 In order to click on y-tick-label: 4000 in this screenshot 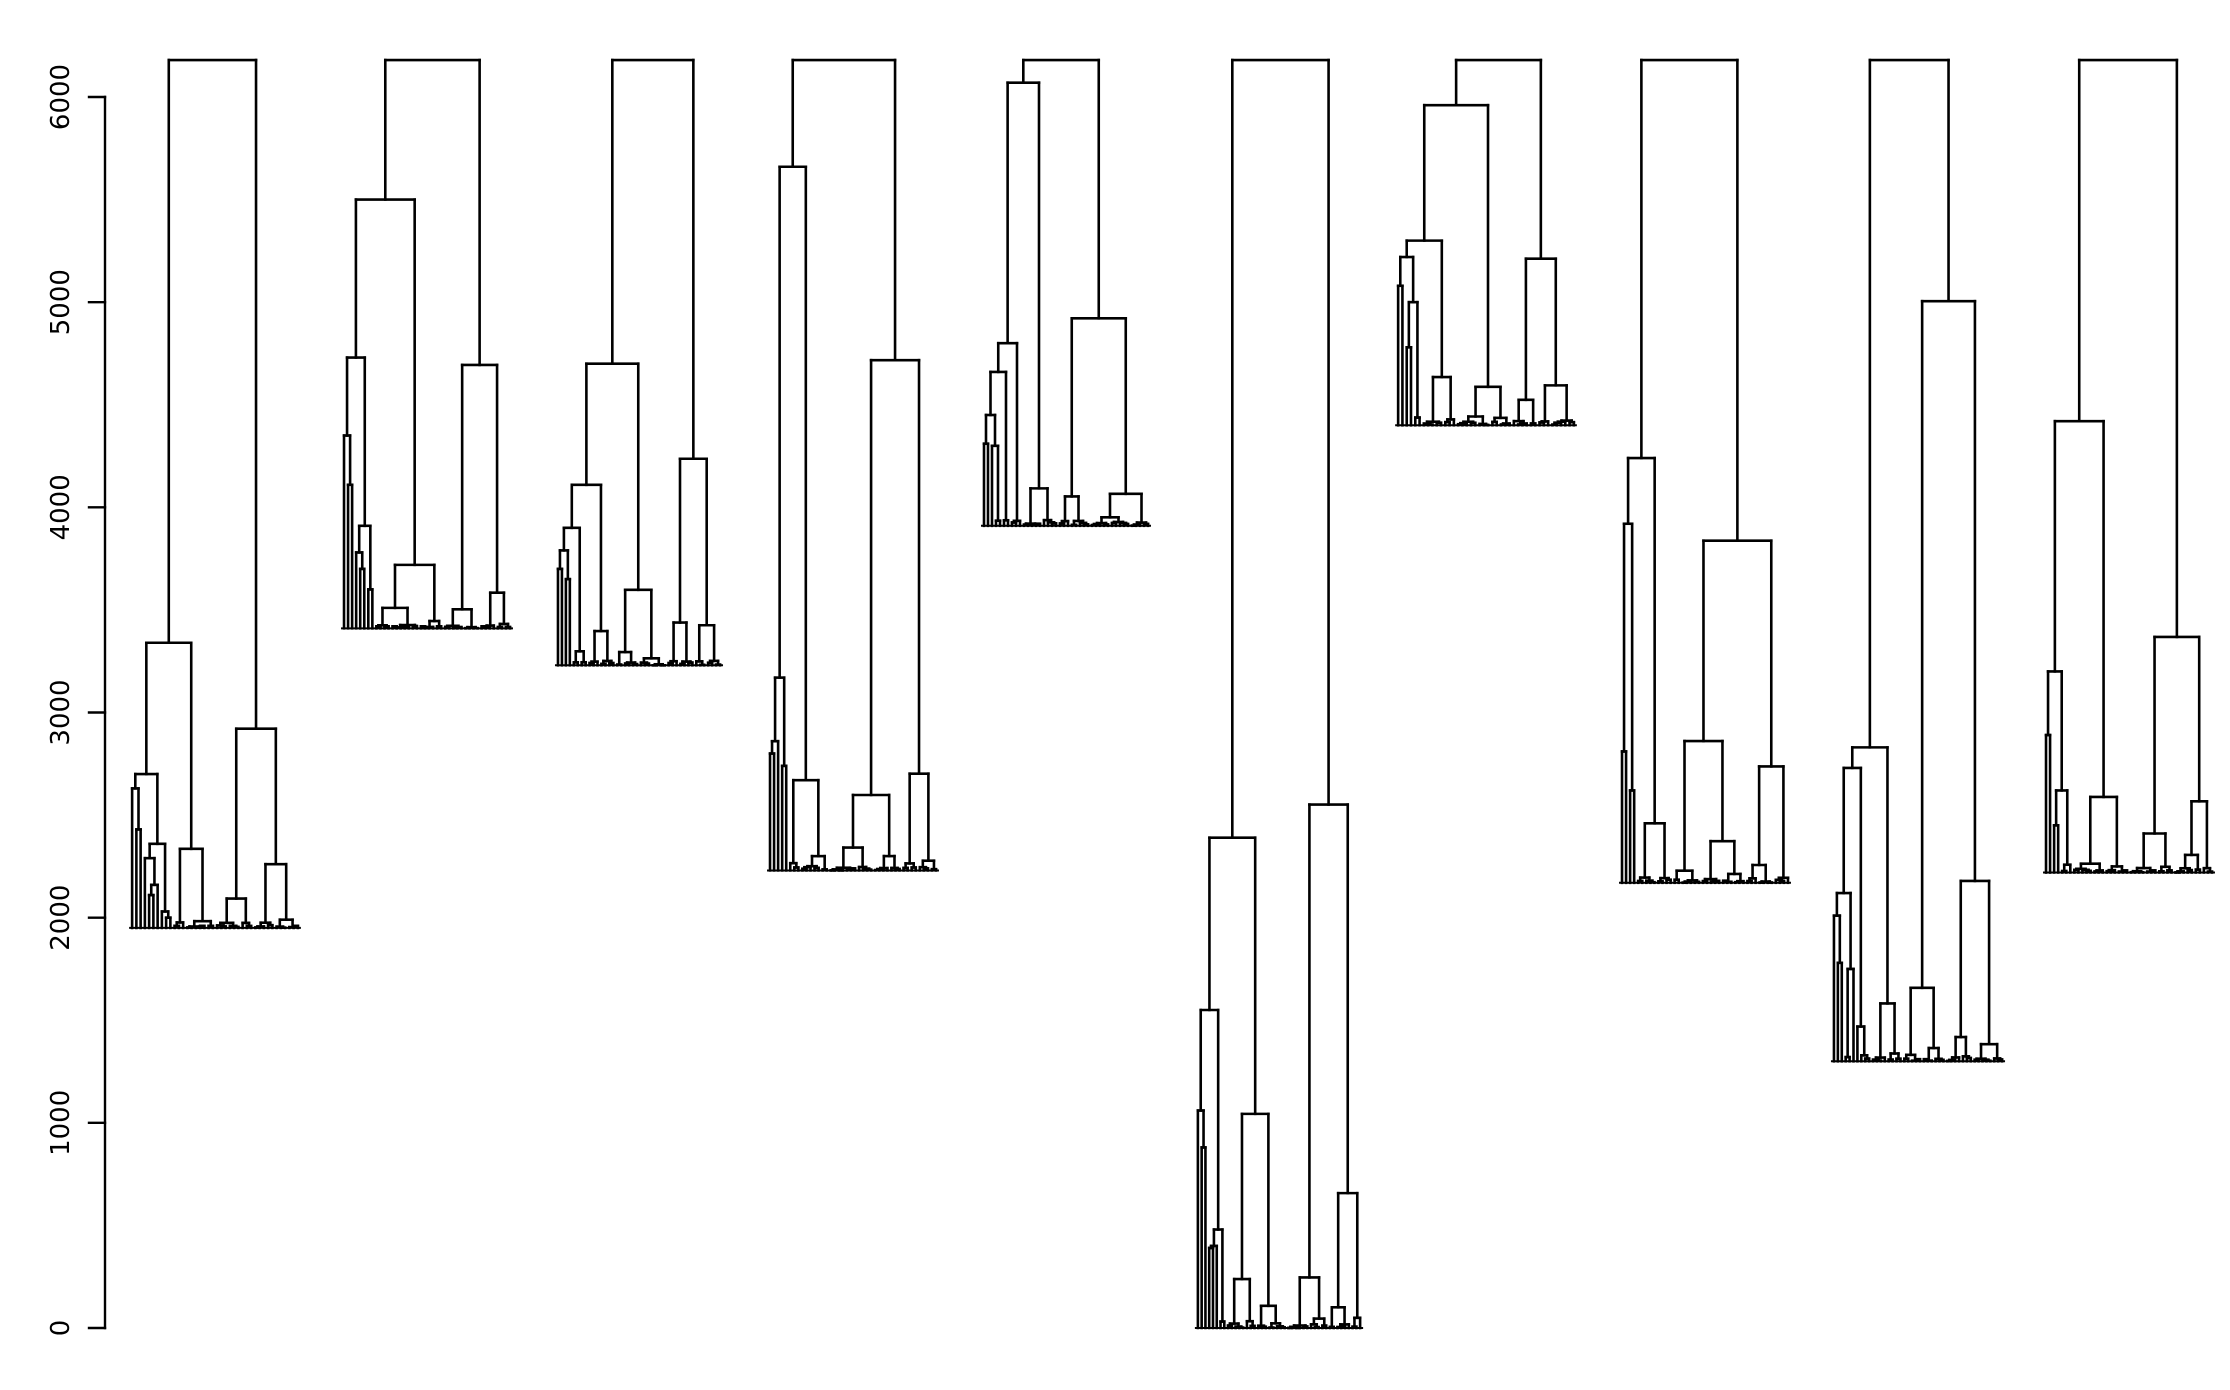, I will do `click(61, 507)`.